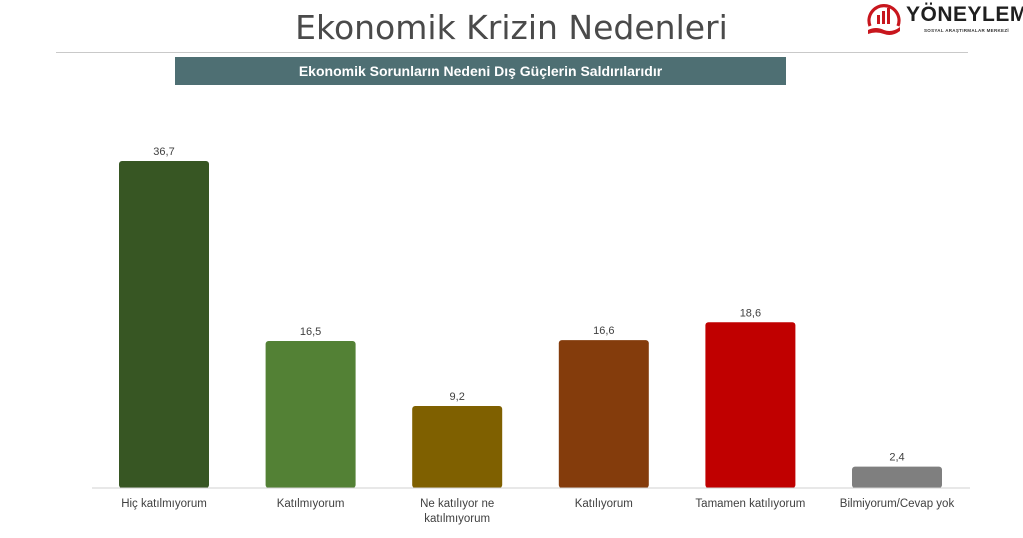 The width and height of the screenshot is (1023, 538). I want to click on logo-tagline: SOSYAL ARAŞTIRMALAR MERKEZİ, so click(966, 30).